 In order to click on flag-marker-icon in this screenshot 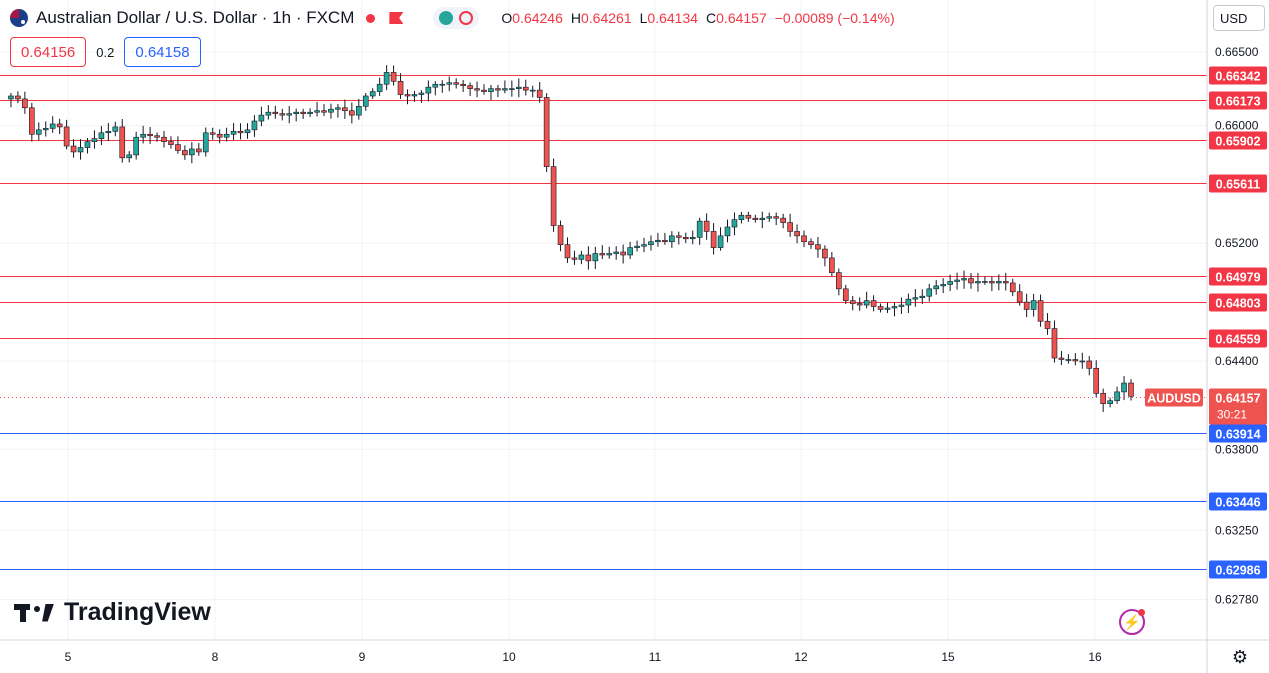, I will do `click(396, 18)`.